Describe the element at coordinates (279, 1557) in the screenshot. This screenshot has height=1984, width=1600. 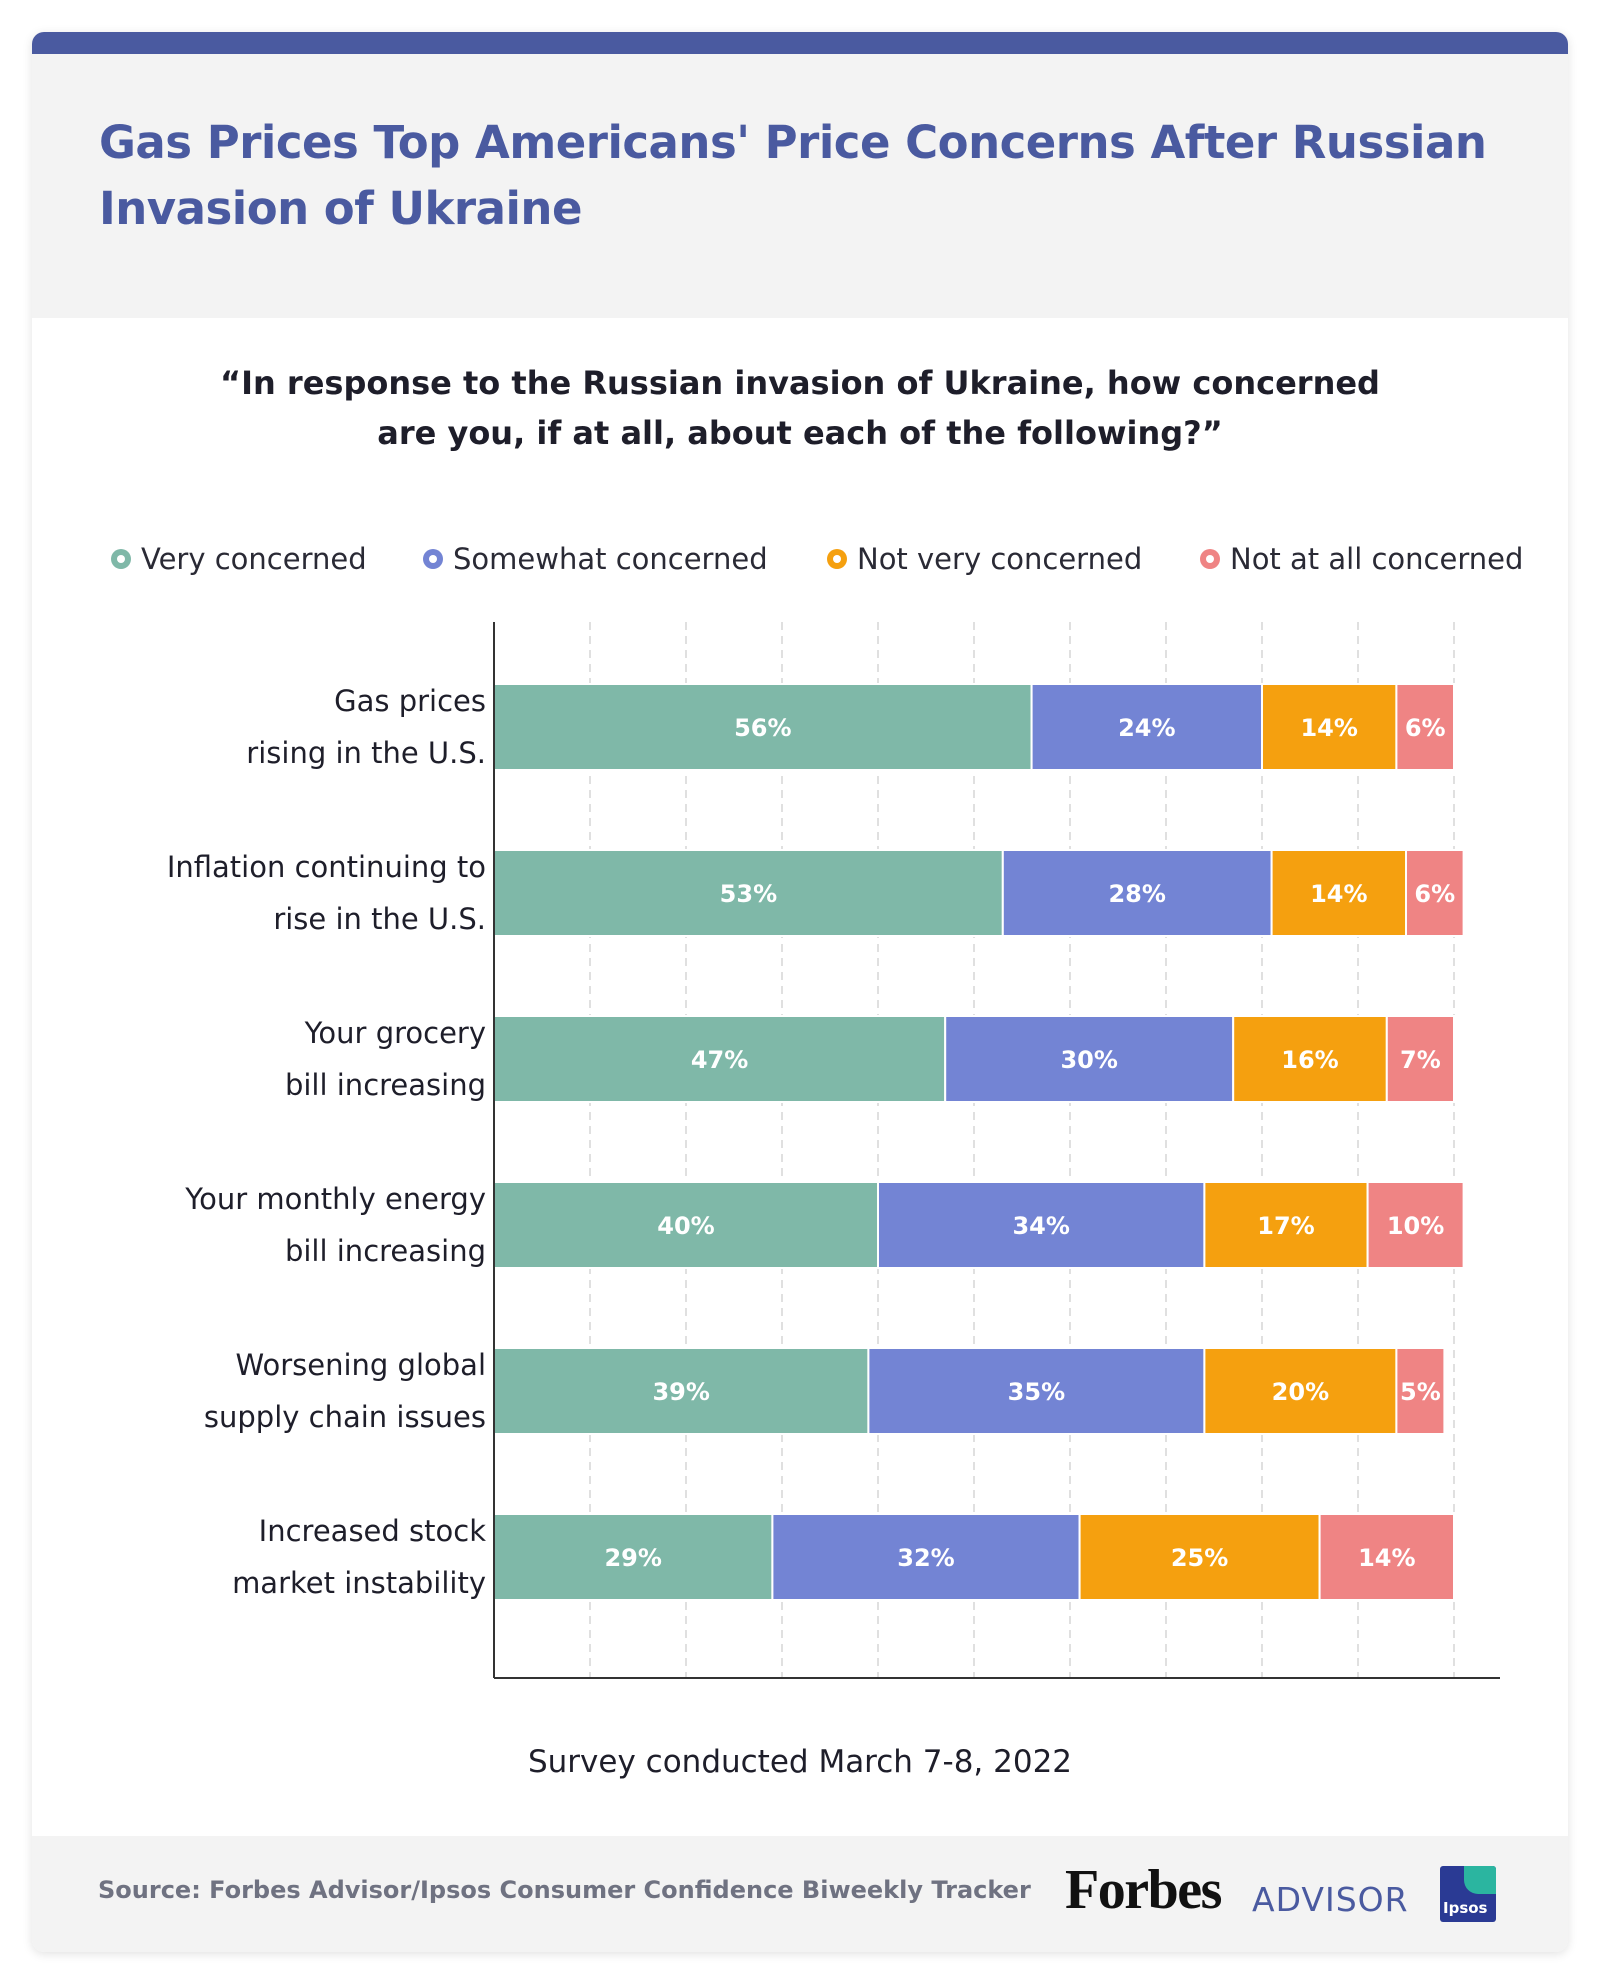
I see `category-label: Increased stock market instability` at that location.